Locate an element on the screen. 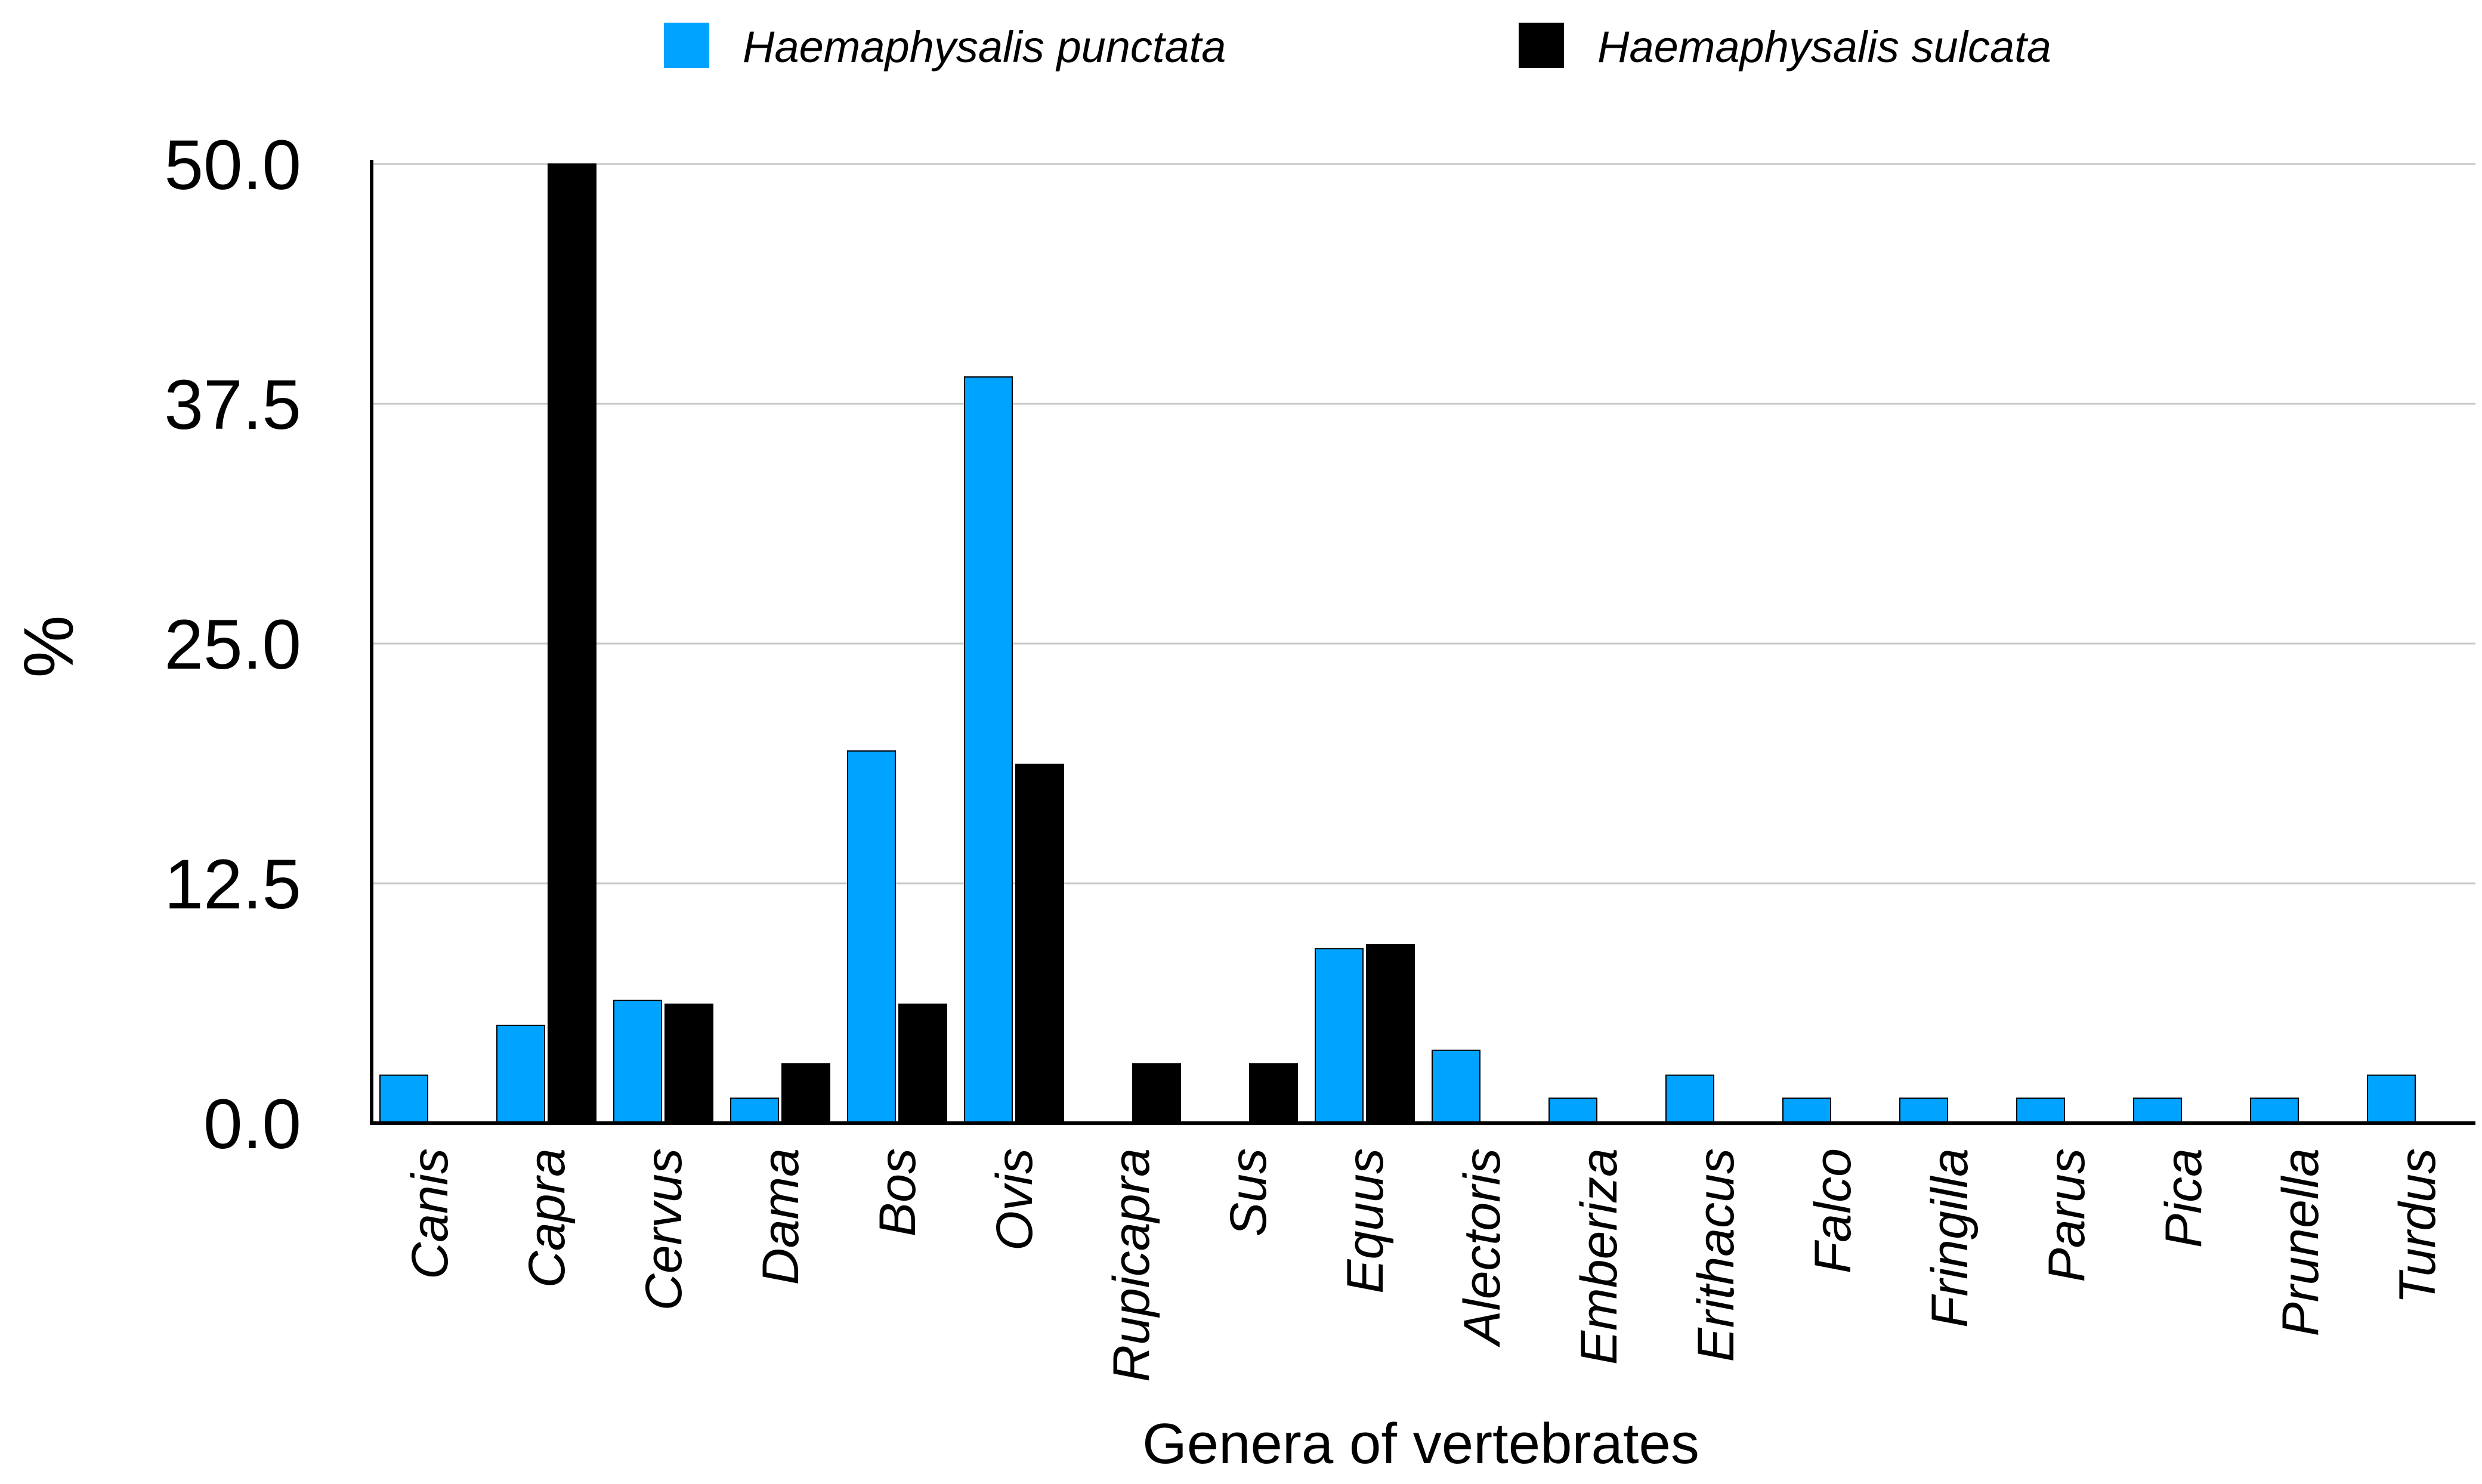 The width and height of the screenshot is (2482, 1484). x-tick-label-sus: Sus is located at coordinates (1248, 1192).